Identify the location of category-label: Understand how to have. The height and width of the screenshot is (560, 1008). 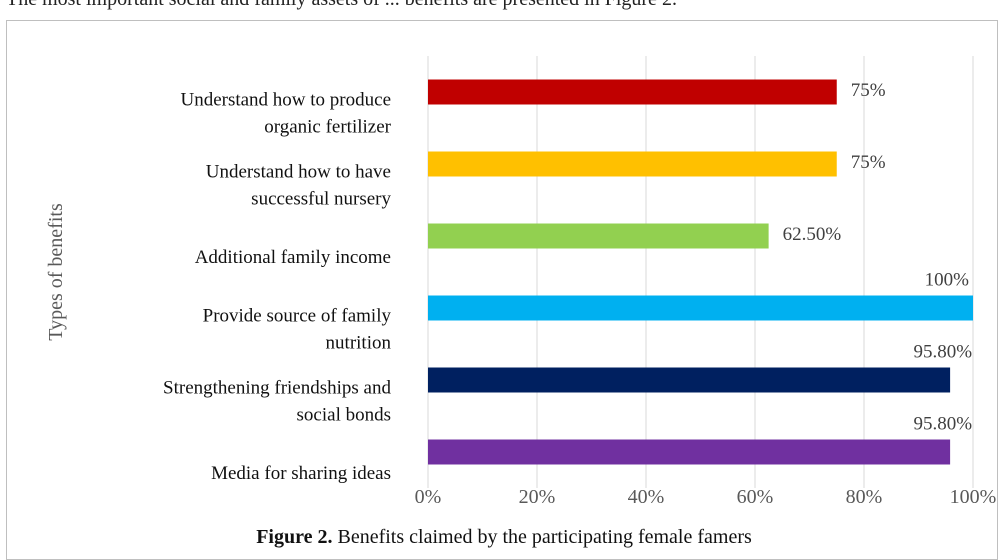
(298, 172).